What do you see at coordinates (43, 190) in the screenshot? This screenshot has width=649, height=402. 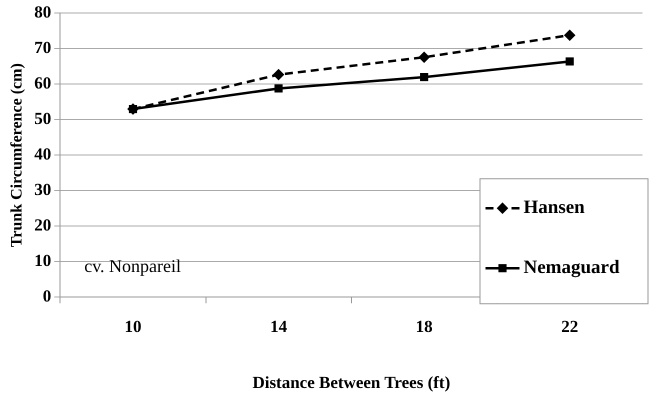 I see `y-tick-label: 30` at bounding box center [43, 190].